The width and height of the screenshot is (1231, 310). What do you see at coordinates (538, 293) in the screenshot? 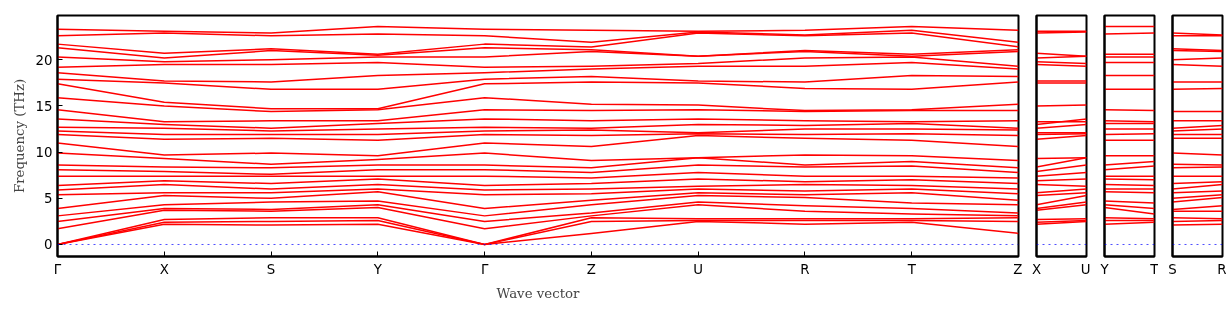
I see `x-axis-title: Wave vector` at bounding box center [538, 293].